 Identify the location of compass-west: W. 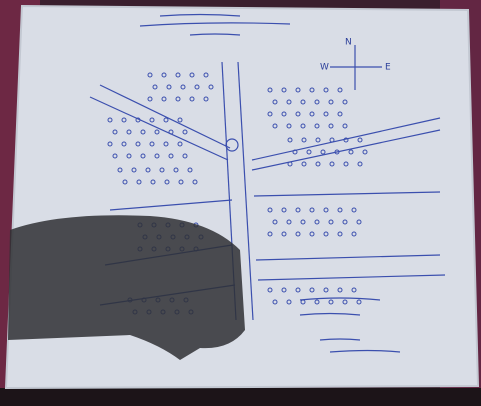
(324, 68).